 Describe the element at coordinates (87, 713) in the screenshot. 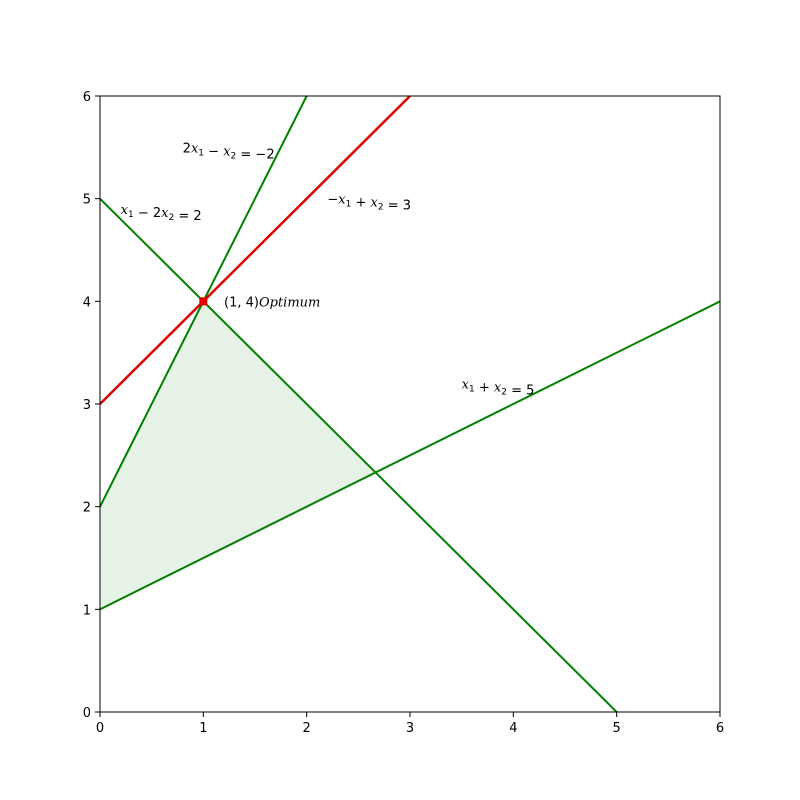

I see `y-tick-label: 0` at that location.